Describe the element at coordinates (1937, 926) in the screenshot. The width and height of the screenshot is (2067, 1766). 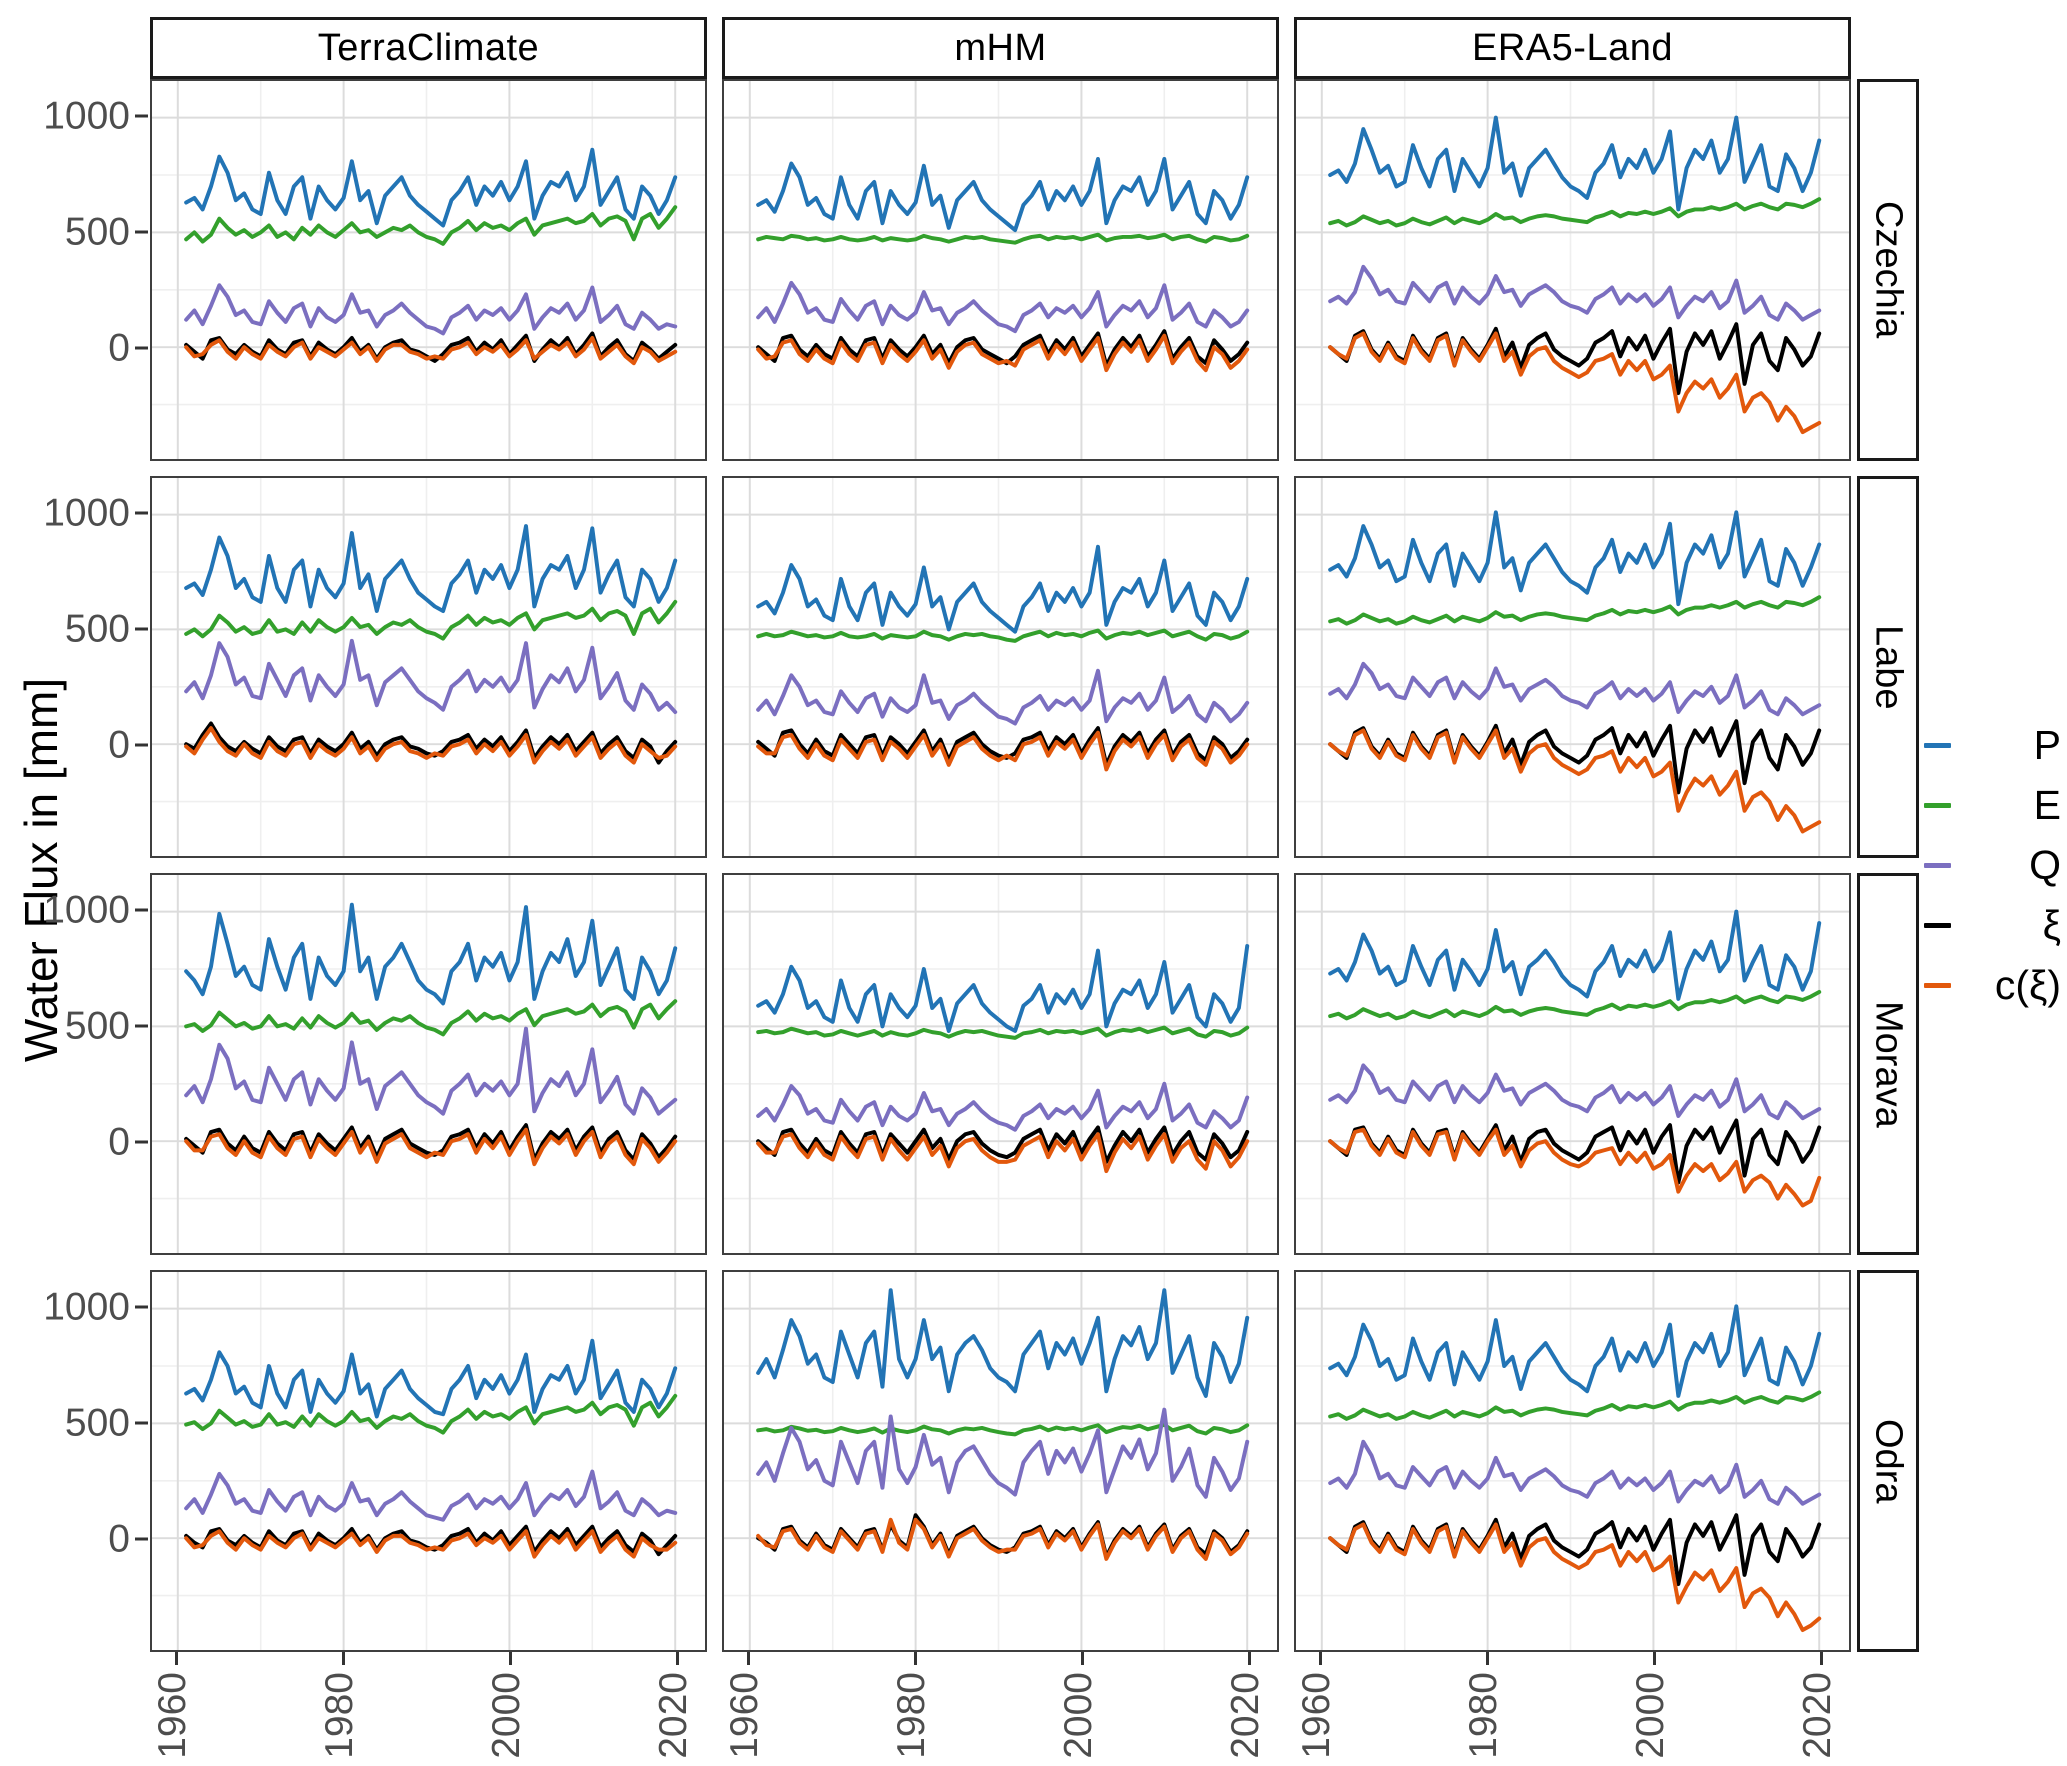
I see `xi-line-swatch` at that location.